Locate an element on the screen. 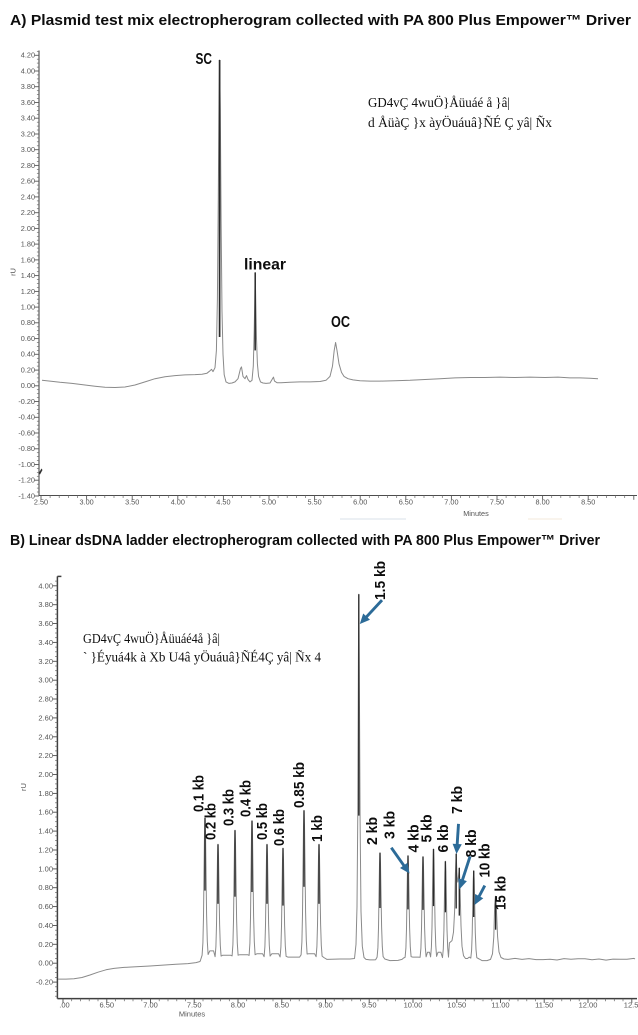  svg-text: 10.00 is located at coordinates (413, 1005).